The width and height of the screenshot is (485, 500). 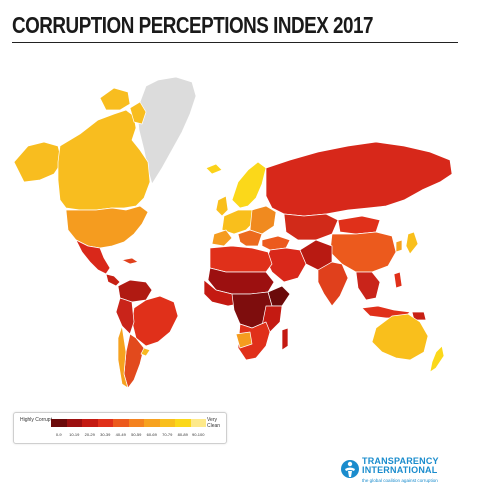 What do you see at coordinates (198, 434) in the screenshot?
I see `legend-tick-label: 90-100` at bounding box center [198, 434].